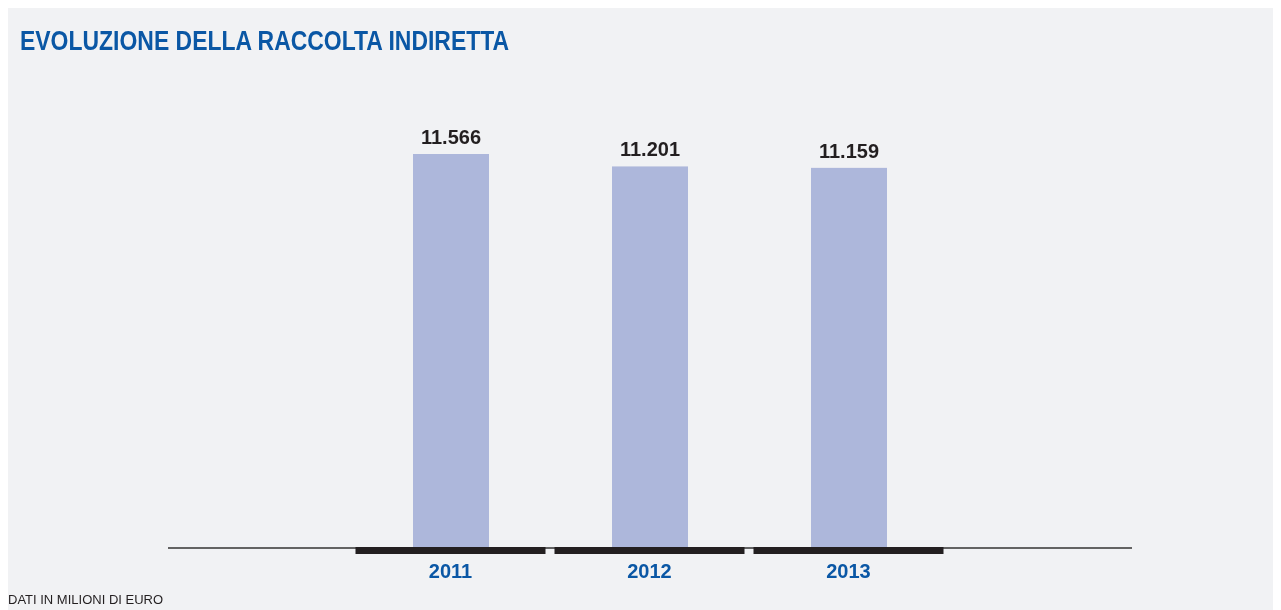 The image size is (1281, 610). Describe the element at coordinates (650, 149) in the screenshot. I see `data-label: 11.201` at that location.